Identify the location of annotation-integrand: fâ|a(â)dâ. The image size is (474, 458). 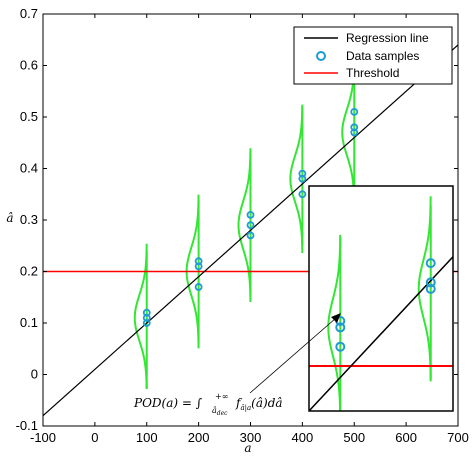
(259, 404).